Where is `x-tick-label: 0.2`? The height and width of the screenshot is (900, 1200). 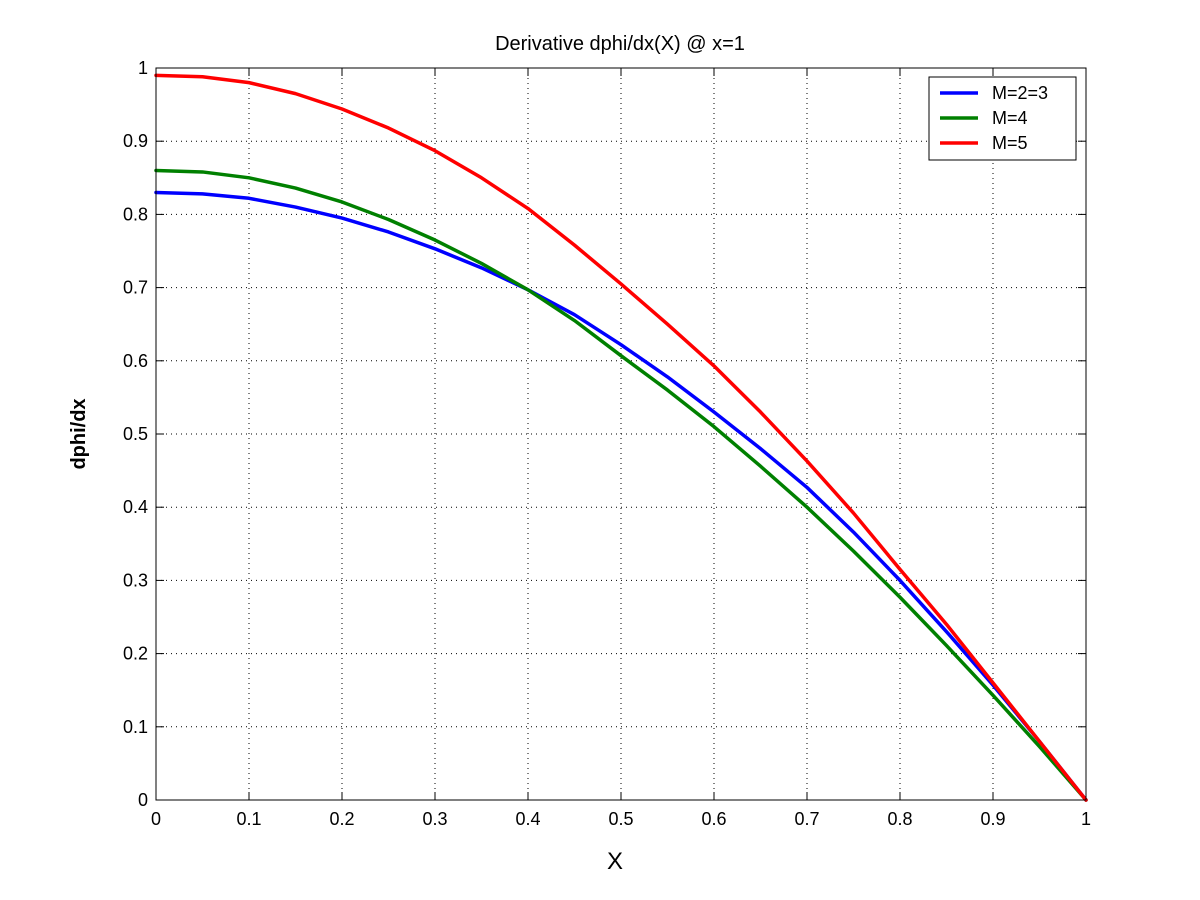
x-tick-label: 0.2 is located at coordinates (341, 819).